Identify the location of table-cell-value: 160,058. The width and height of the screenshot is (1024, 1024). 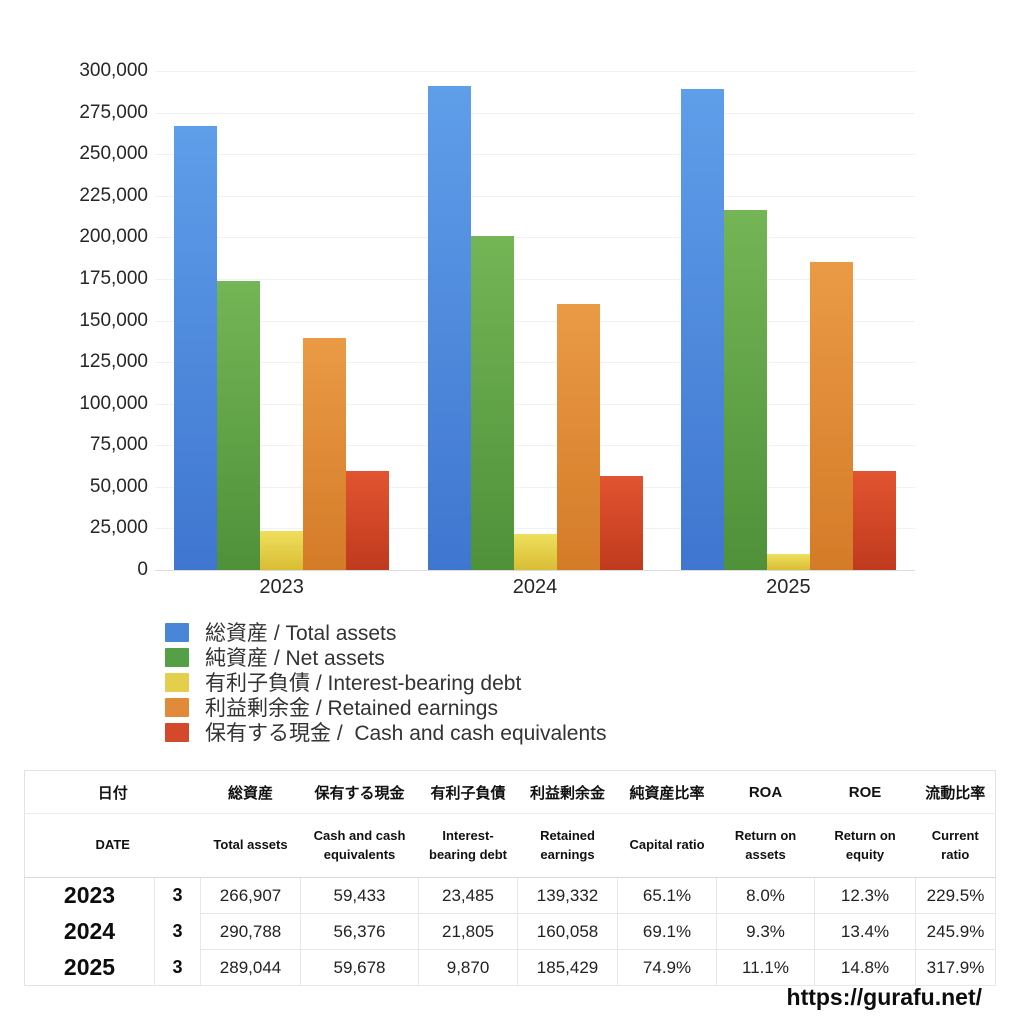
(568, 931).